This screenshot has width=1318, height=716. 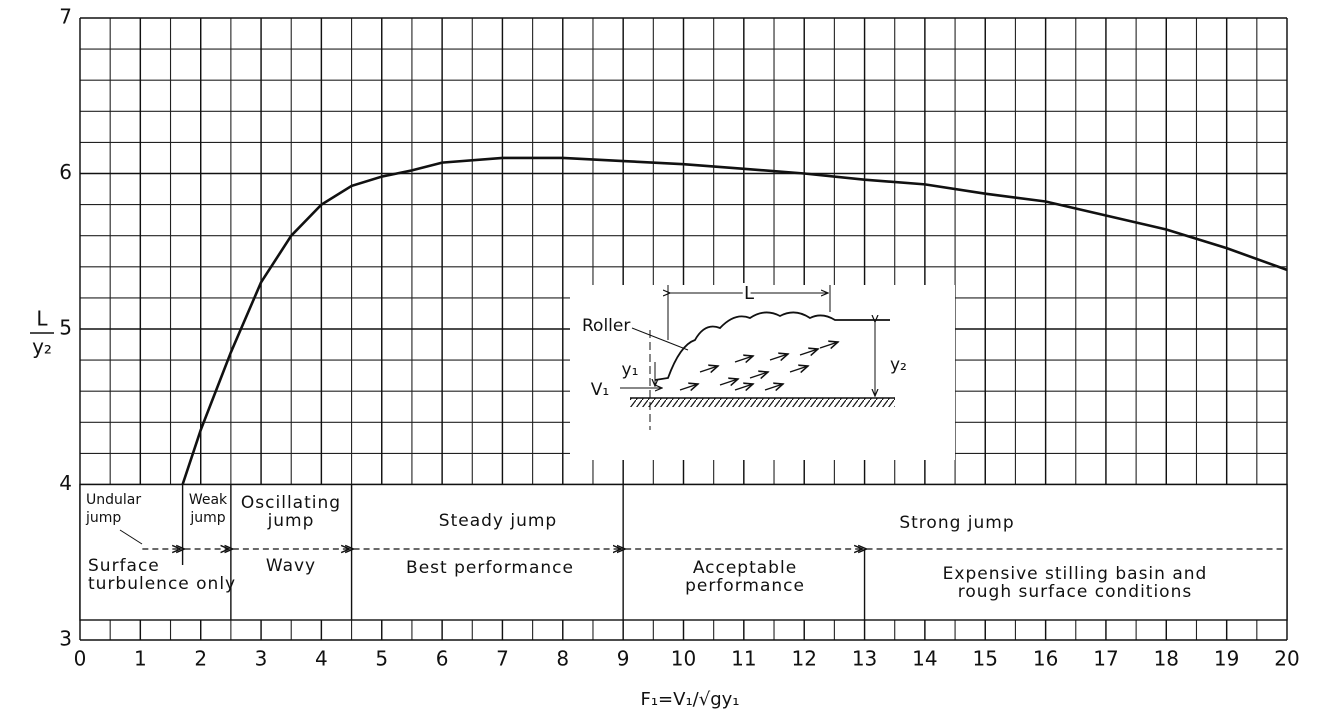 I want to click on annotation: Acceptable, so click(x=745, y=568).